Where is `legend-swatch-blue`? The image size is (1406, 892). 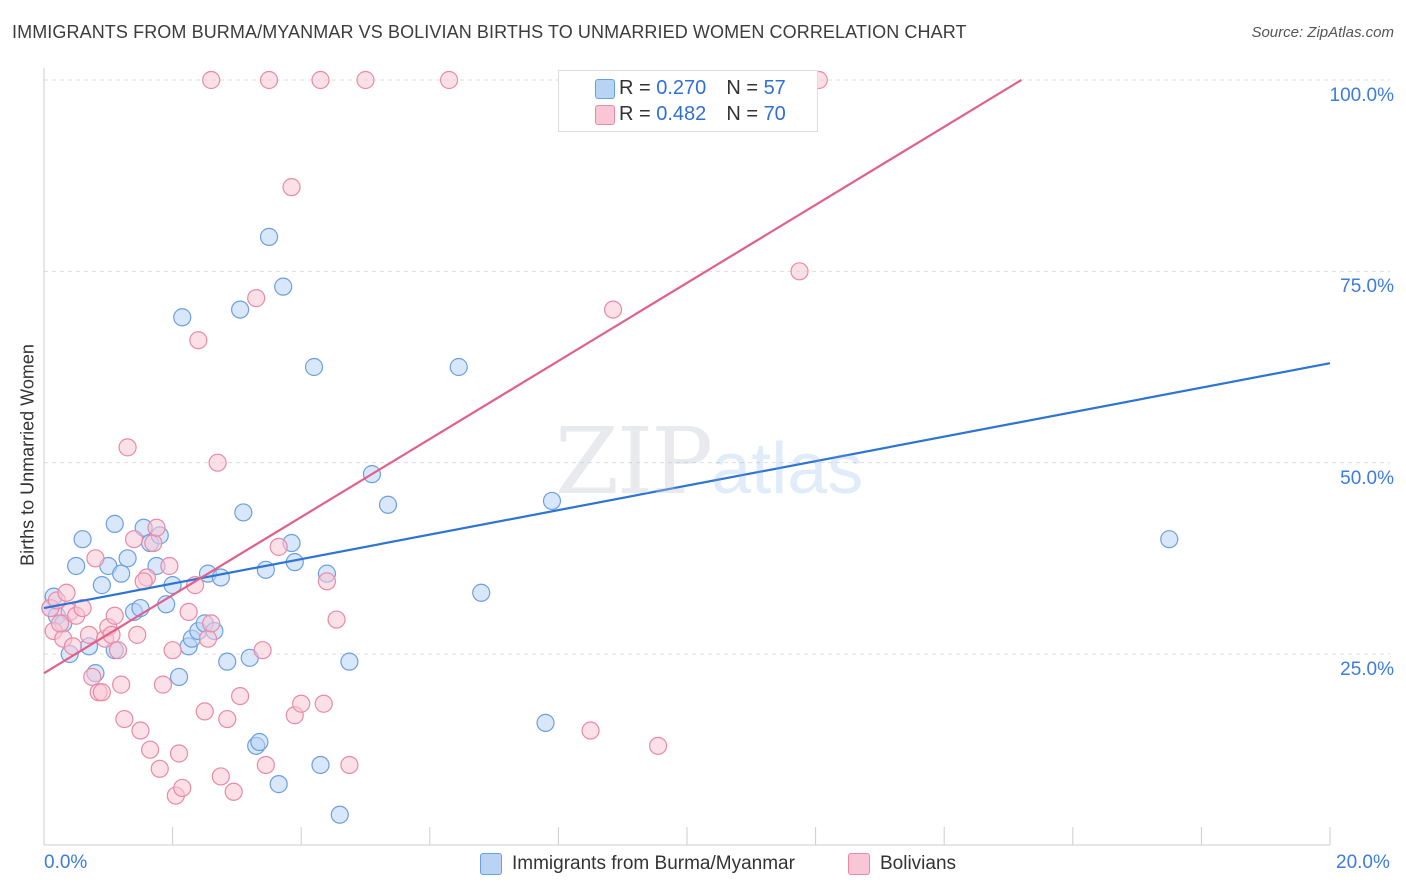 legend-swatch-blue is located at coordinates (605, 89).